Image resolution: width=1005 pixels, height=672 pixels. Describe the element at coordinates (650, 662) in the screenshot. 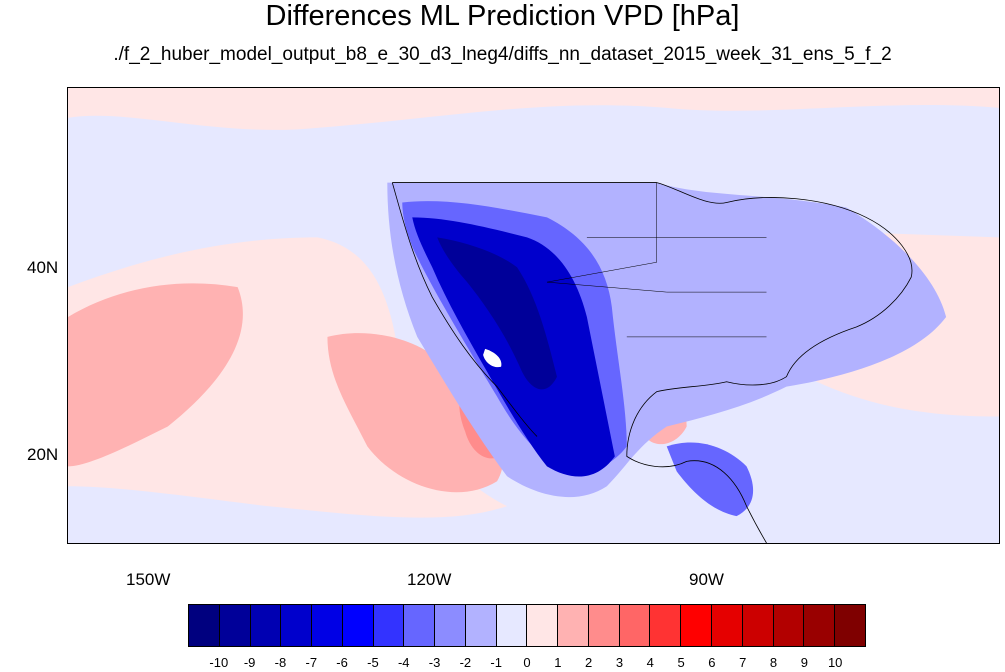

I see `colorbar-tick-label: 4` at that location.